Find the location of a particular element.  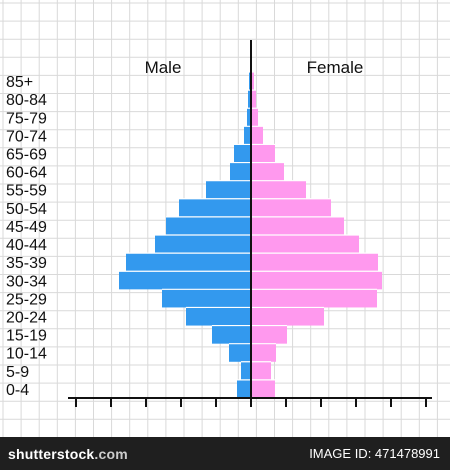

age-label-85+: 85+ is located at coordinates (19, 82).